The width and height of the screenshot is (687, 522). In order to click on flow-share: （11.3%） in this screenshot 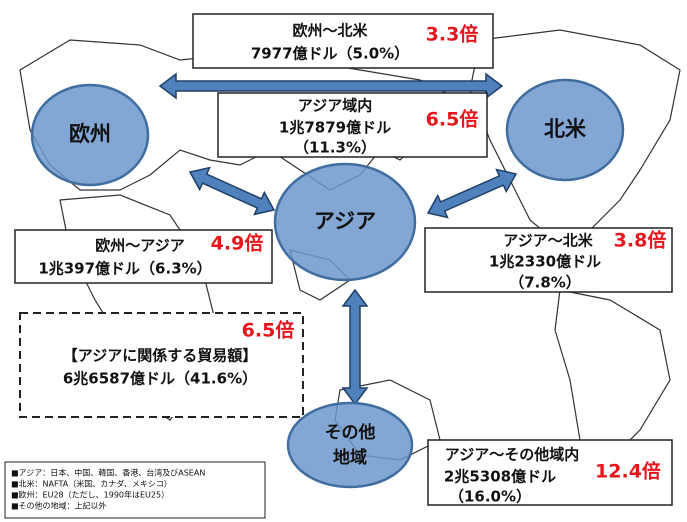, I will do `click(335, 148)`.